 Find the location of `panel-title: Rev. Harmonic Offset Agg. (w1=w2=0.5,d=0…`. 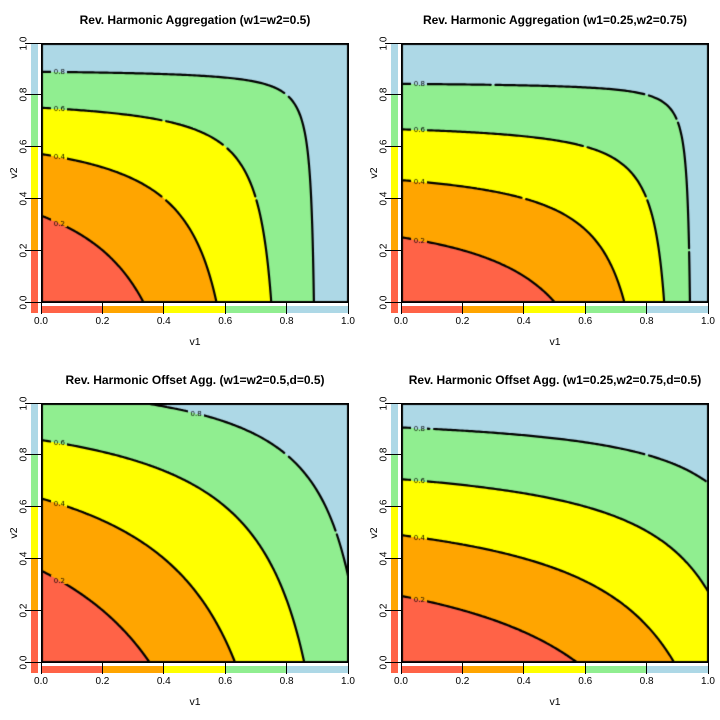

panel-title: Rev. Harmonic Offset Agg. (w1=w2=0.5,d=0… is located at coordinates (195, 380).